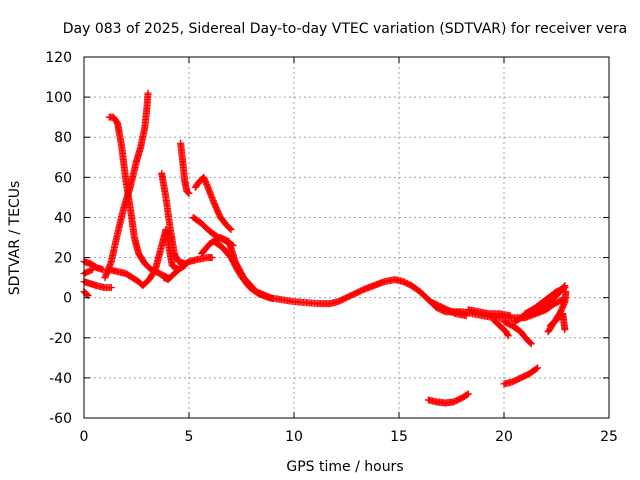  What do you see at coordinates (213, 231) in the screenshot?
I see `series-s6` at bounding box center [213, 231].